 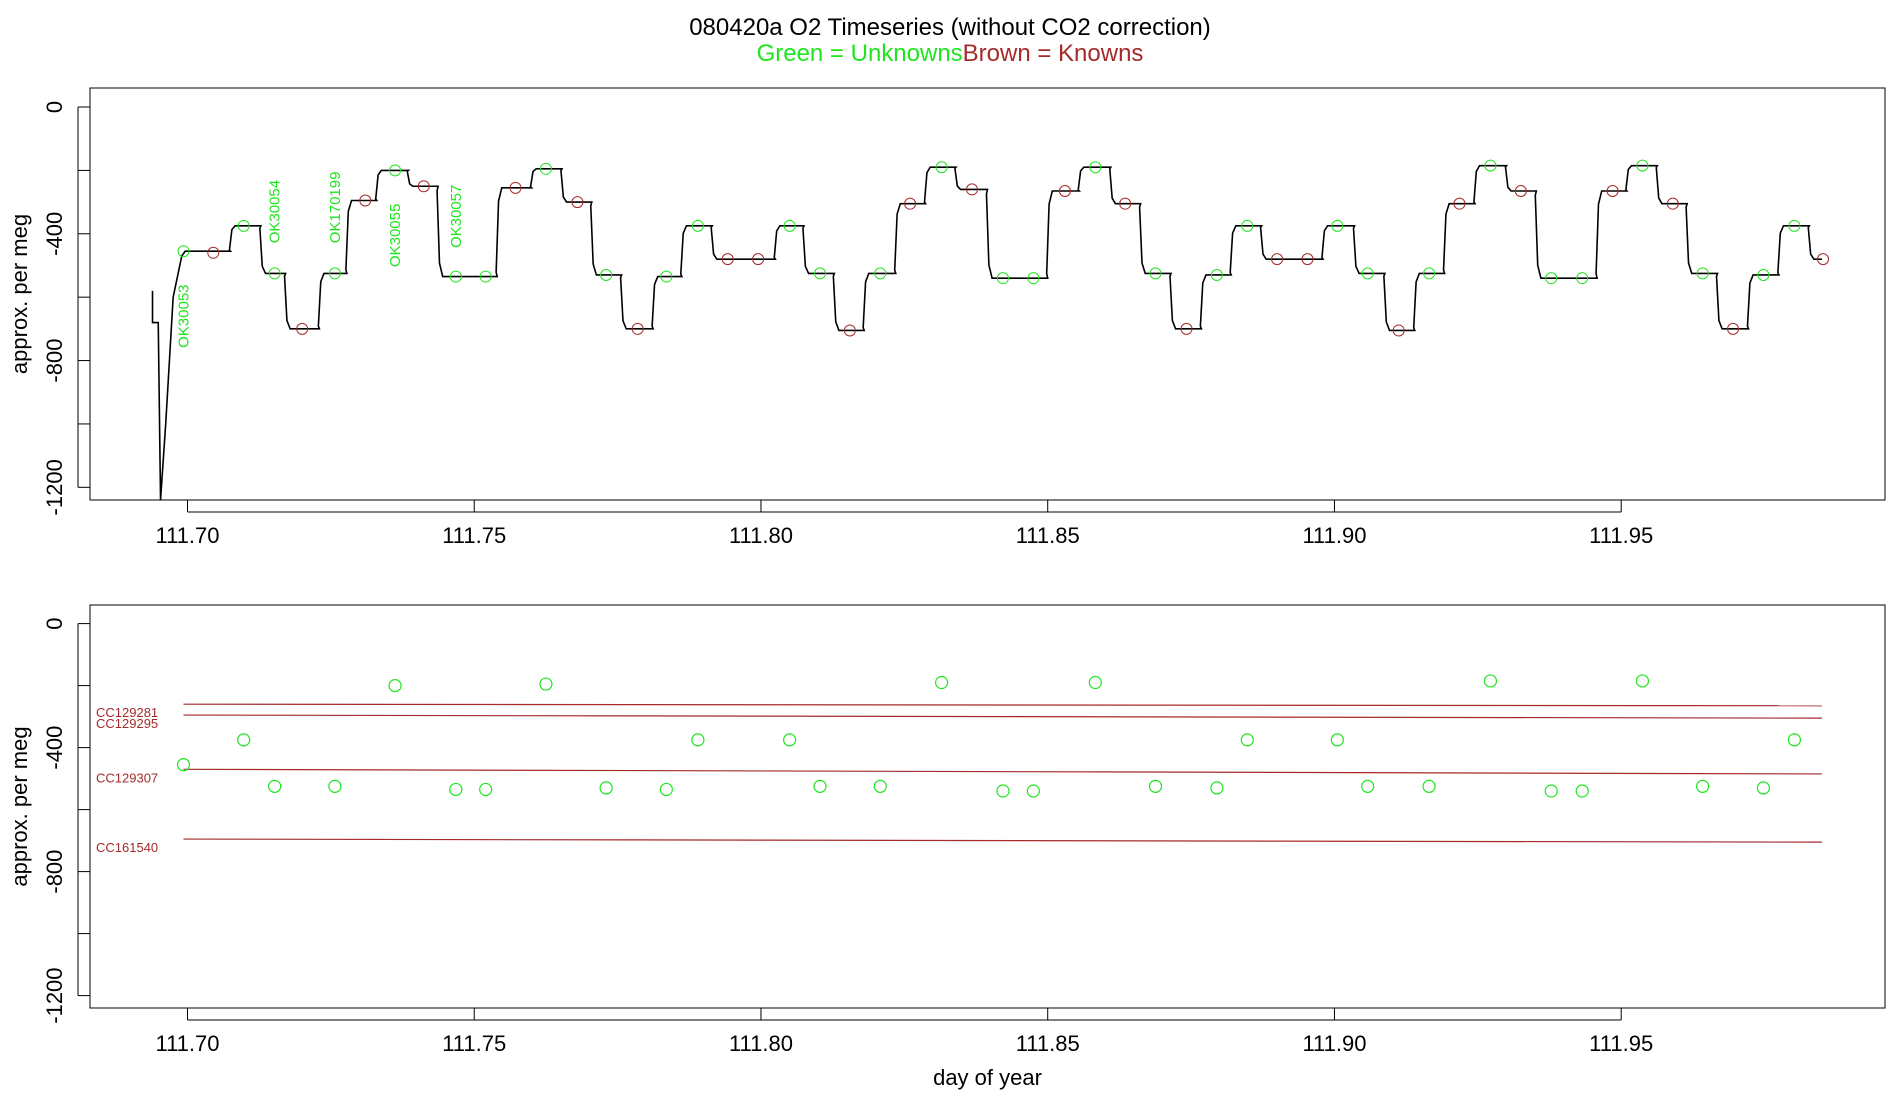 What do you see at coordinates (127, 712) in the screenshot?
I see `reference-label: CC129281` at bounding box center [127, 712].